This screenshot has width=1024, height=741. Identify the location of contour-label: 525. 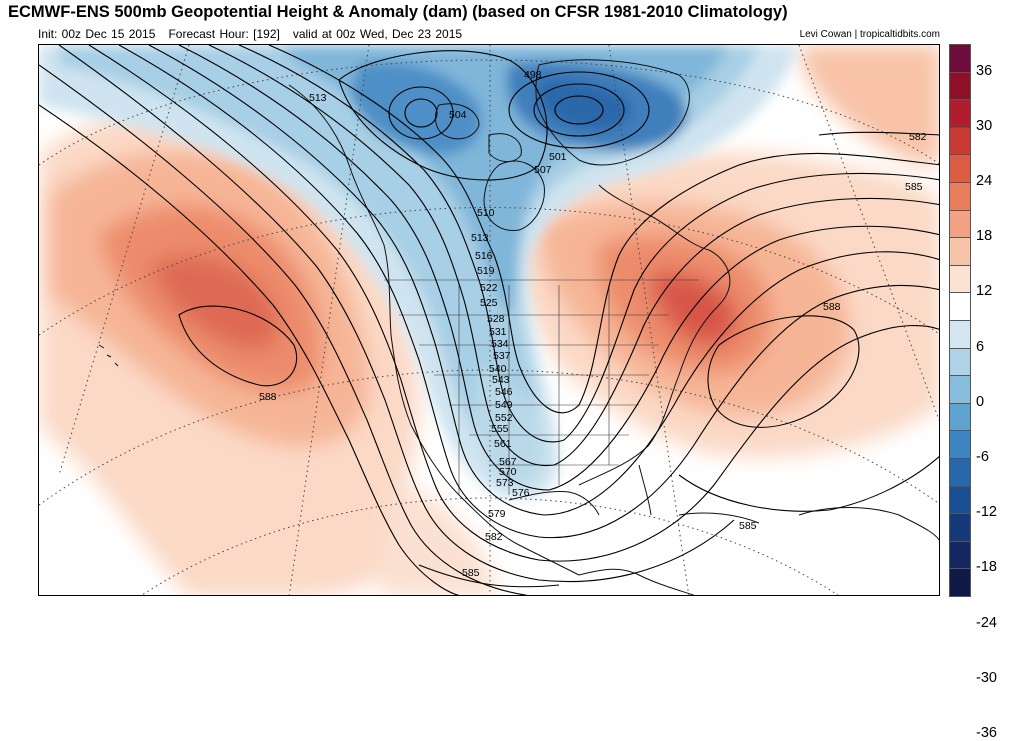
(489, 303).